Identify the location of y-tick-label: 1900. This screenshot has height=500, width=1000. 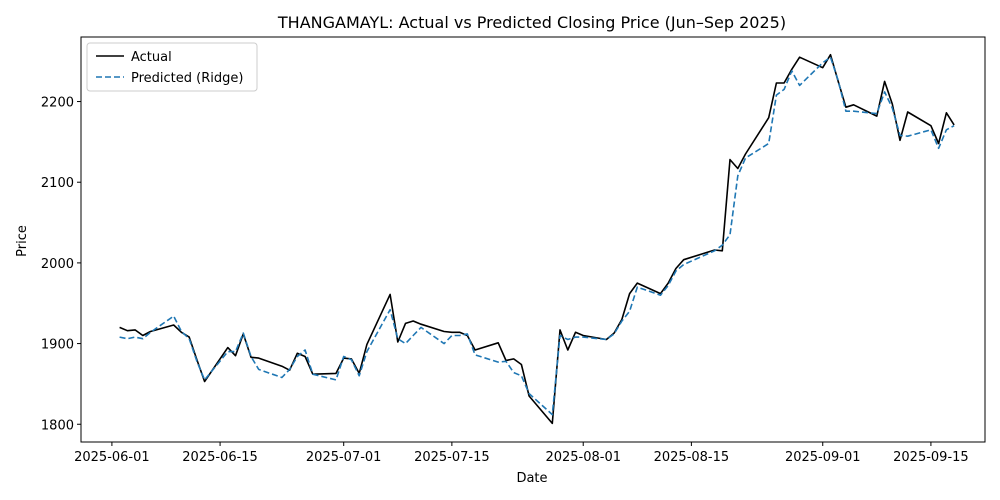
(57, 345).